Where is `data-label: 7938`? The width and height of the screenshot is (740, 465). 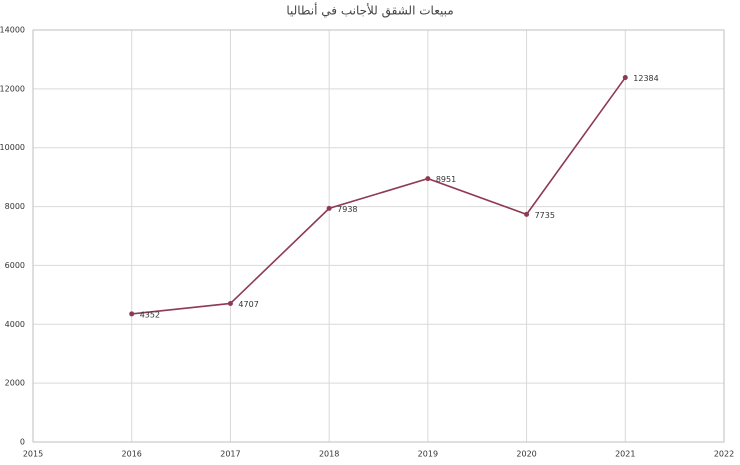
data-label: 7938 is located at coordinates (347, 209).